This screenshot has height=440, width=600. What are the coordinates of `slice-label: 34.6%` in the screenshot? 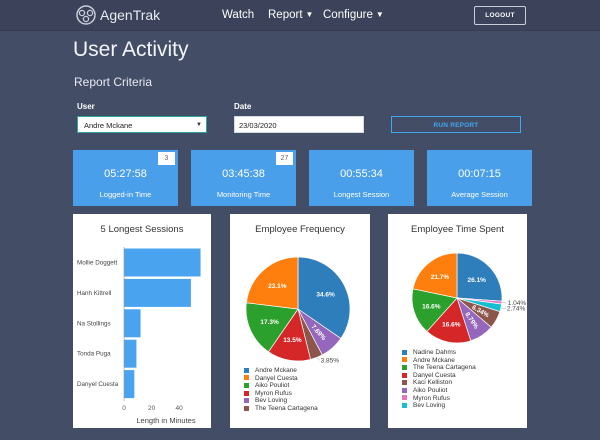 It's located at (325, 295).